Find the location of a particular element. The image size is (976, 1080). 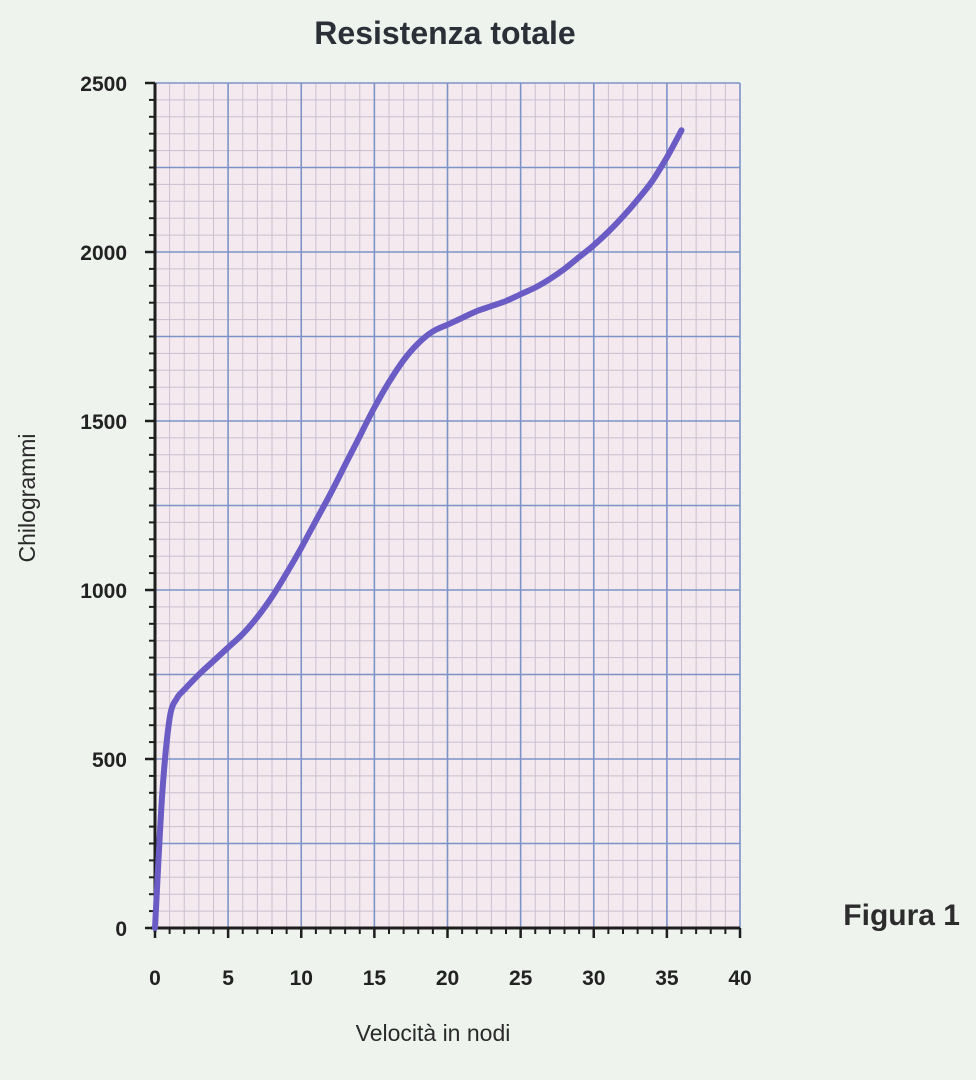

x-tick-label: 30 is located at coordinates (593, 978).